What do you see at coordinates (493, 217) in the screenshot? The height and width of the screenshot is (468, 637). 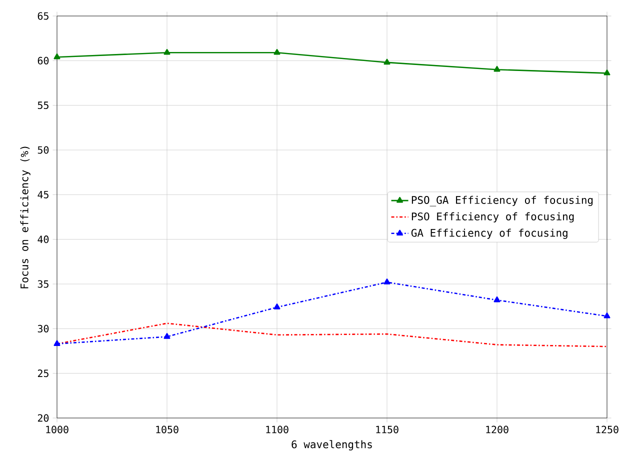 I see `legend-label: PSO Efficiency of focusing` at bounding box center [493, 217].